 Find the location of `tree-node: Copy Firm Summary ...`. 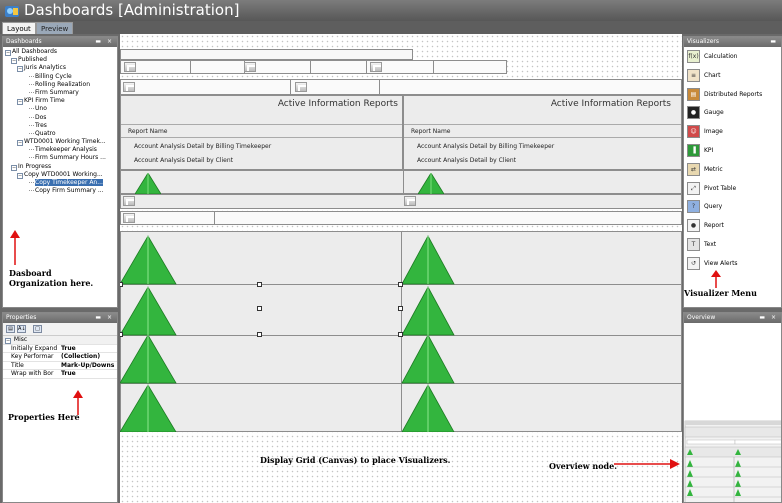

tree-node: Copy Firm Summary ... is located at coordinates (60, 191).